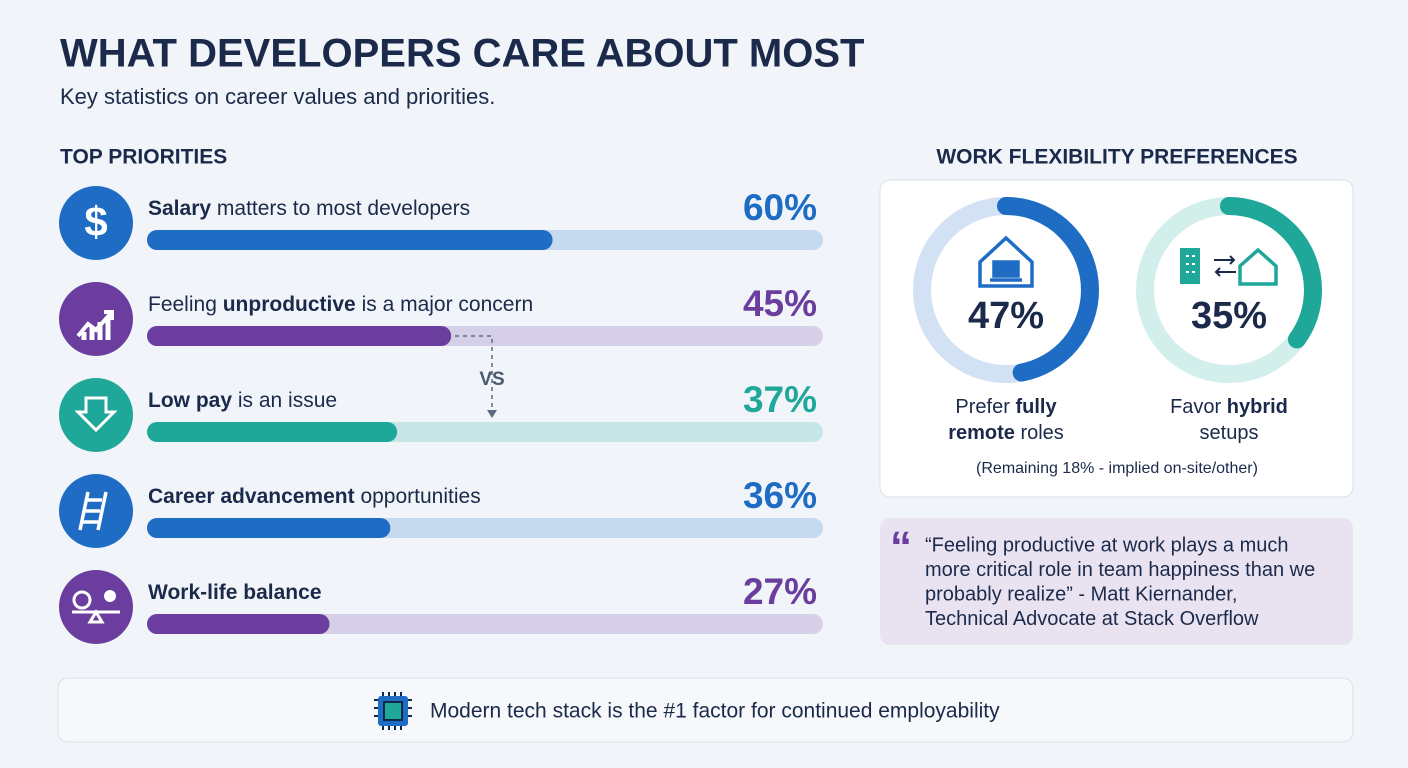 The height and width of the screenshot is (768, 1408). What do you see at coordinates (1116, 338) in the screenshot?
I see `flex-card` at bounding box center [1116, 338].